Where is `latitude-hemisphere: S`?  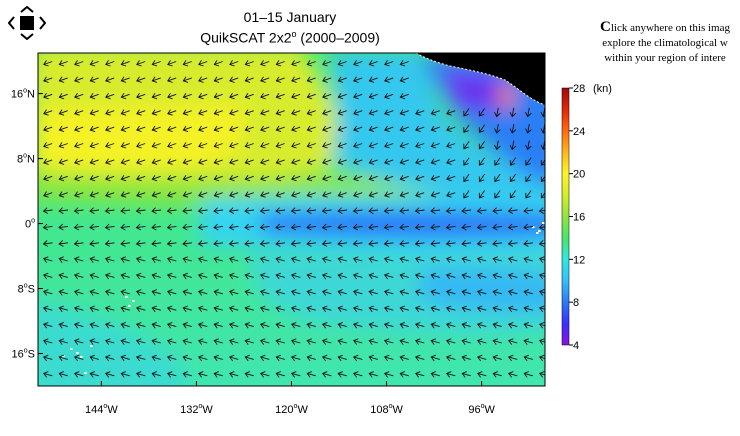 latitude-hemisphere: S is located at coordinates (31, 290).